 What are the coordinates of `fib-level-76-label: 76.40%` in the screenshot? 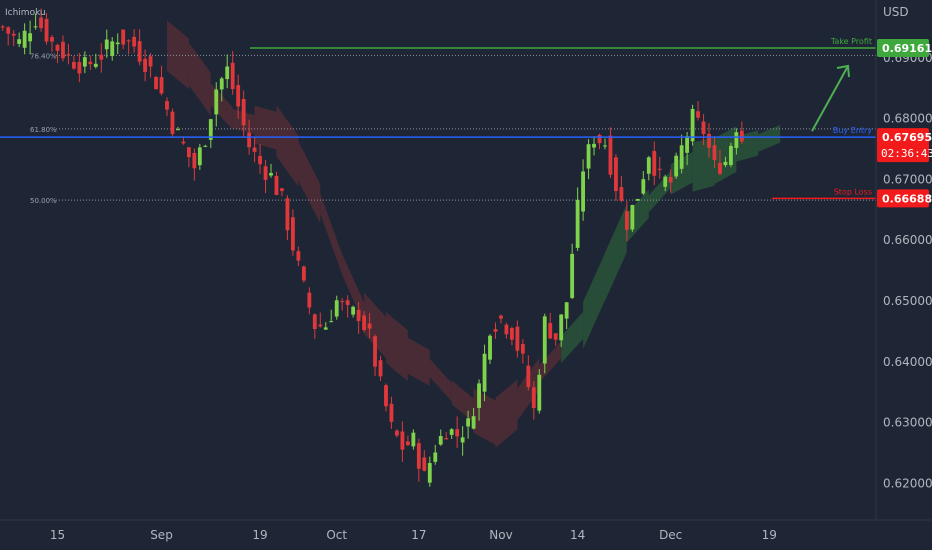 It's located at (43, 56).